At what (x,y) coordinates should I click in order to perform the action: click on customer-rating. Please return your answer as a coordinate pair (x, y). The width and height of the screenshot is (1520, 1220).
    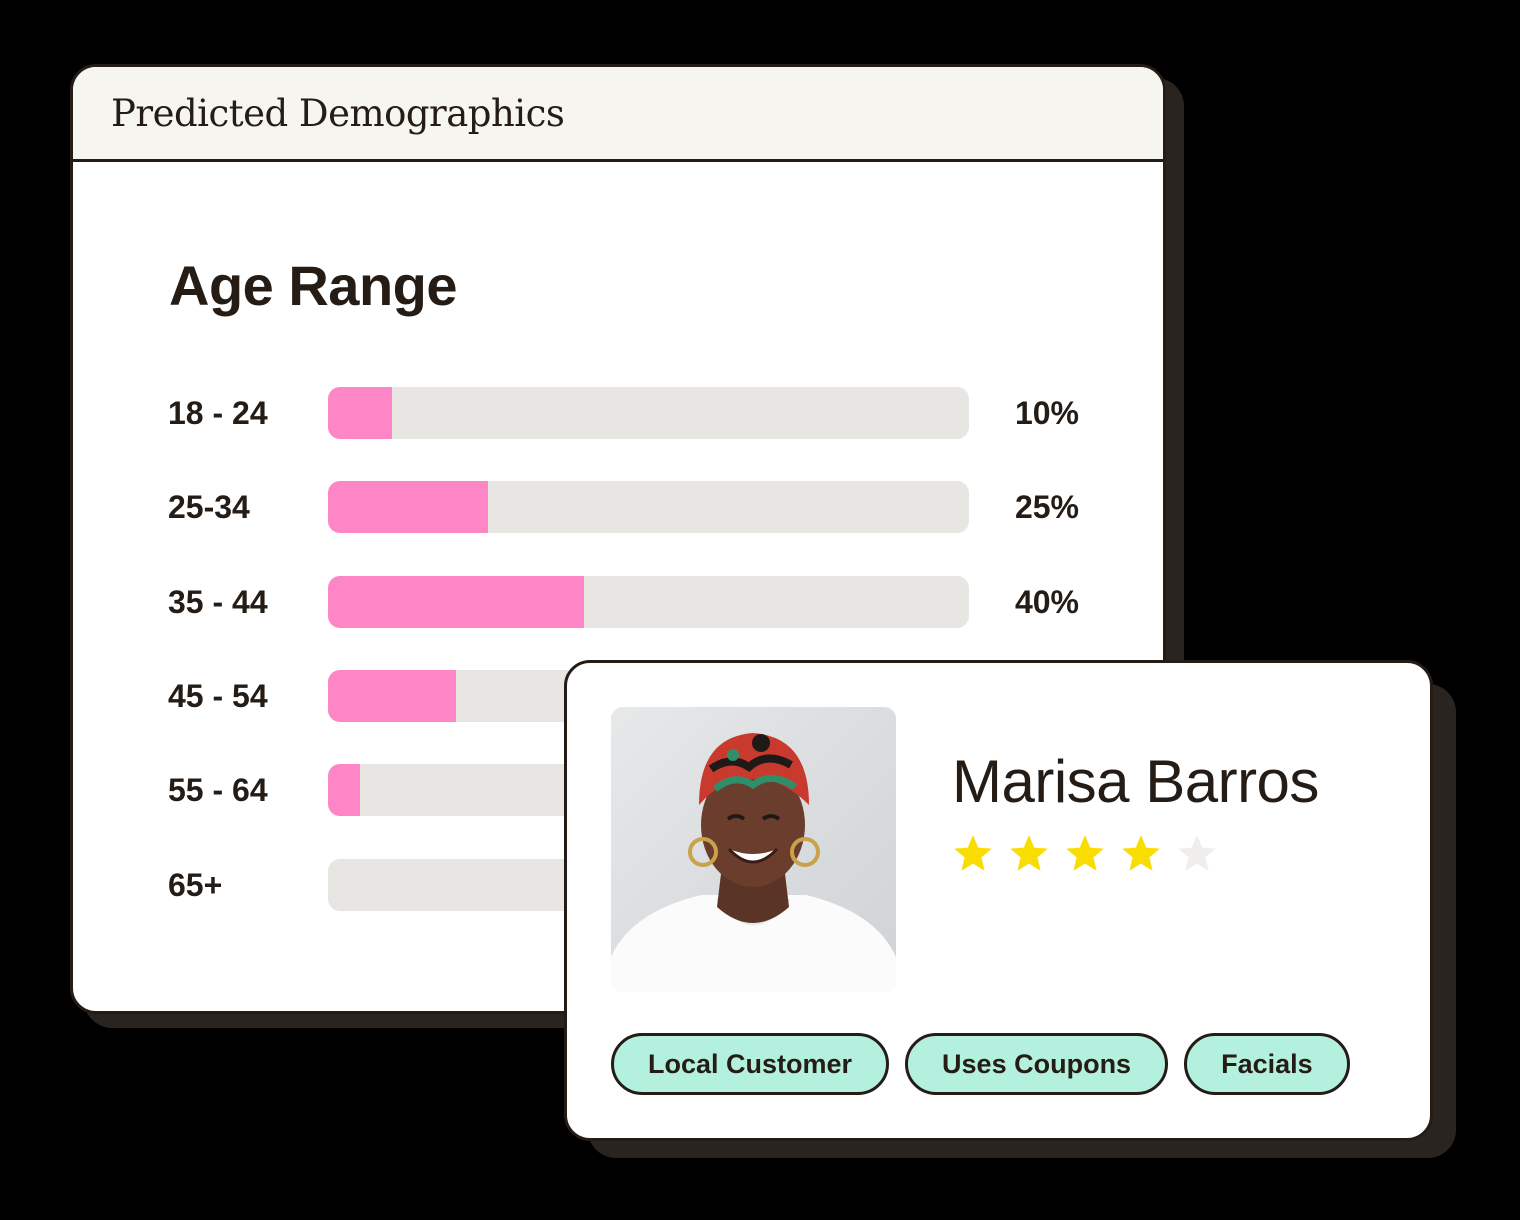
    Looking at the image, I should click on (1085, 854).